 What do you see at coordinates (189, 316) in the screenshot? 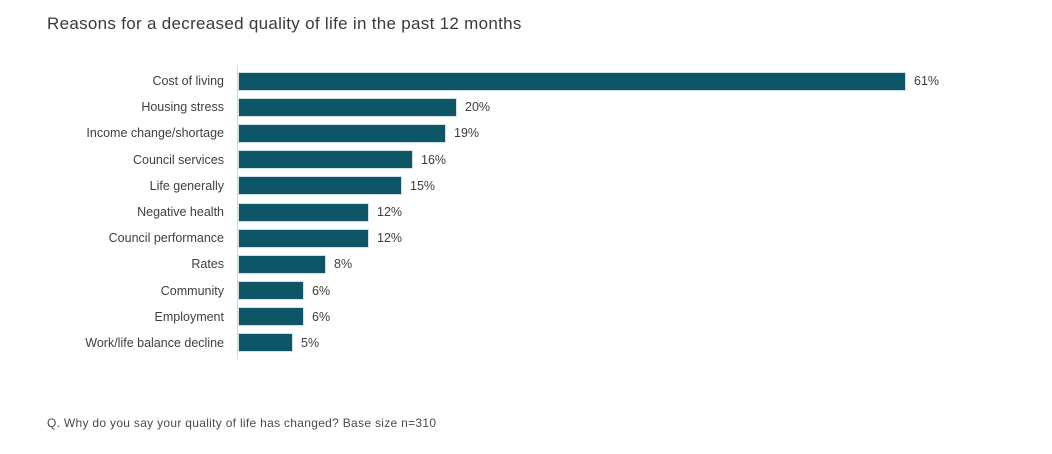
I see `category-label: Employment` at bounding box center [189, 316].